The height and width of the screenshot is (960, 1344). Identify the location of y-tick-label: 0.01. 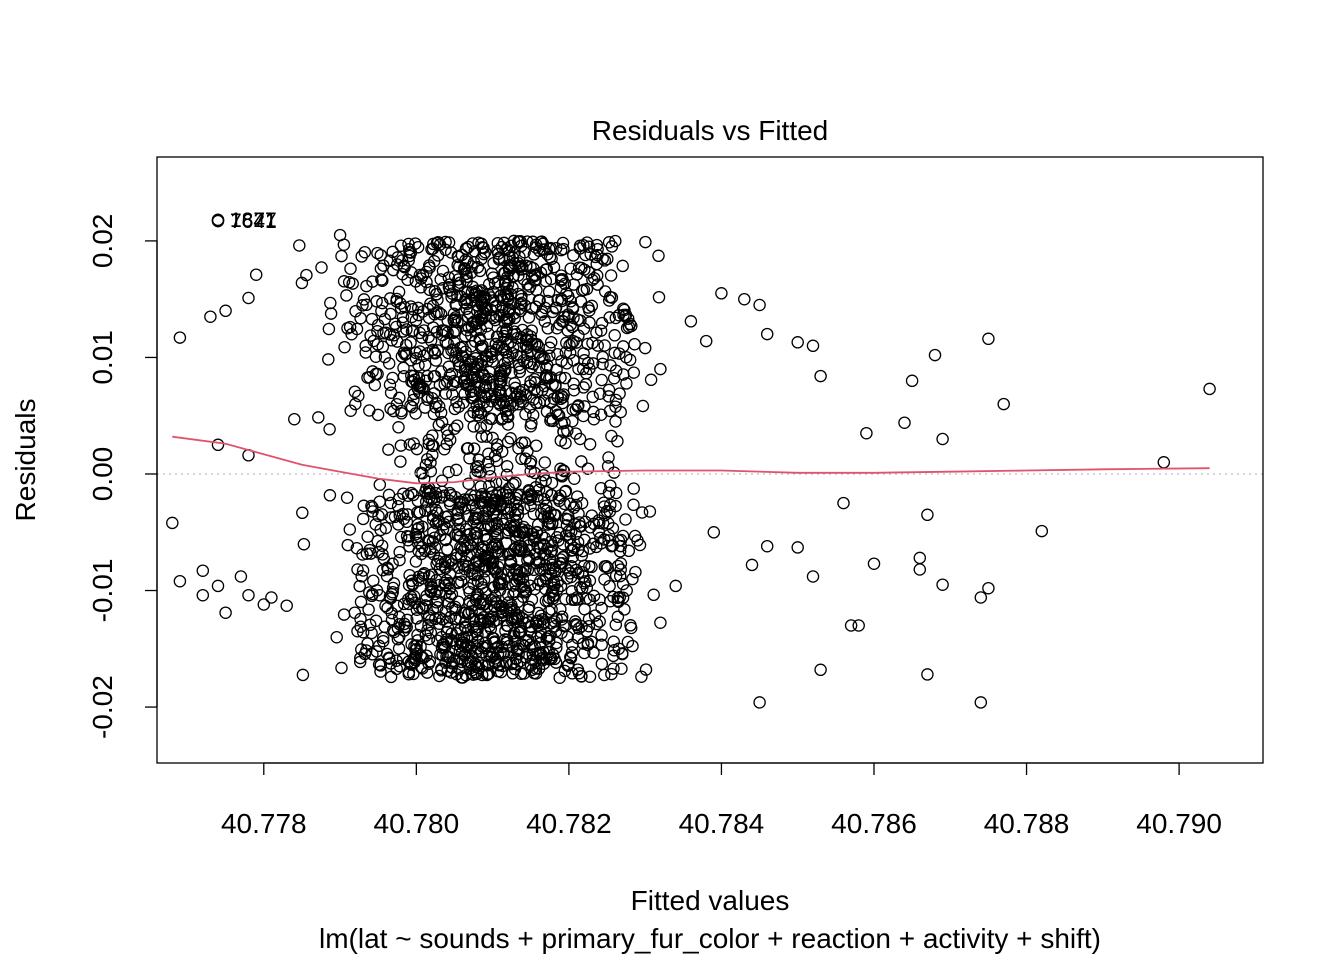
(102, 357).